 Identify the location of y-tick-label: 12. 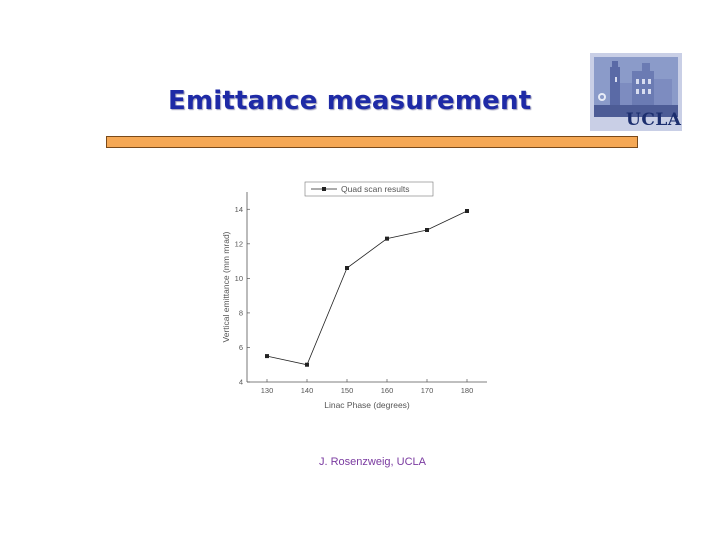
(239, 243).